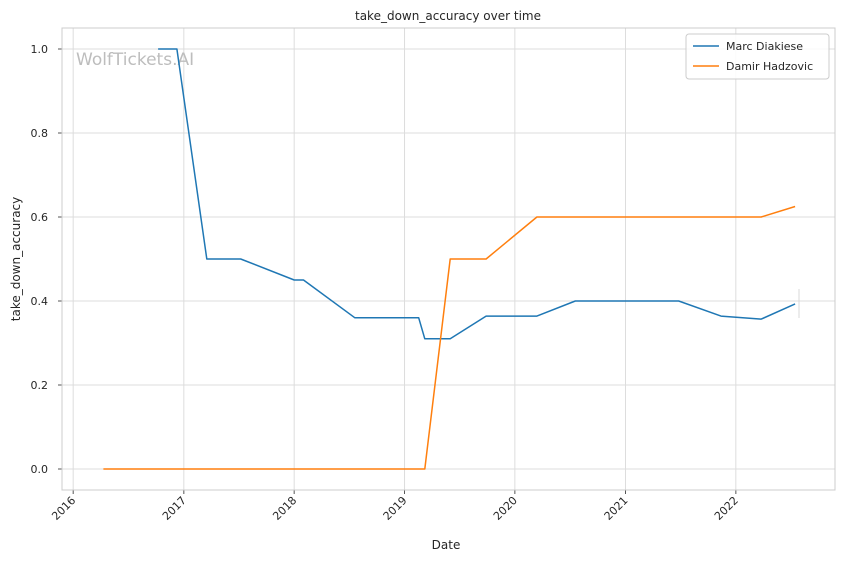 The width and height of the screenshot is (844, 561). I want to click on legend: Marc Diakiese Damir Hadzovic, so click(757, 56).